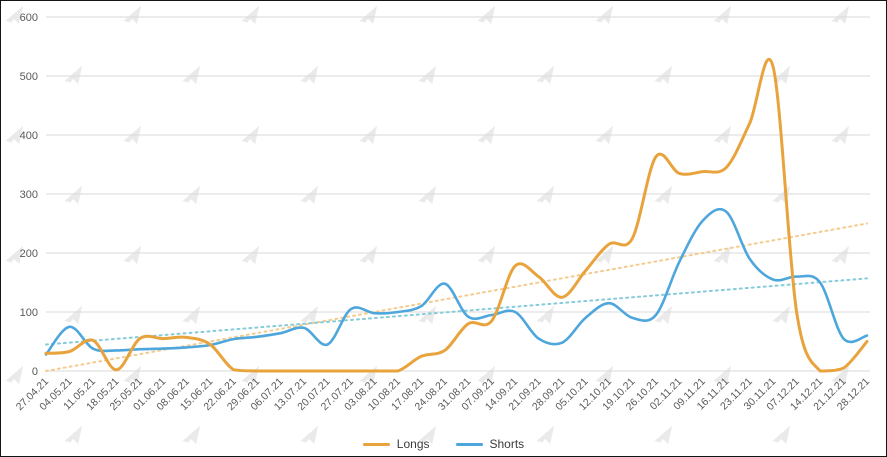  I want to click on trendline-shorts, so click(456, 311).